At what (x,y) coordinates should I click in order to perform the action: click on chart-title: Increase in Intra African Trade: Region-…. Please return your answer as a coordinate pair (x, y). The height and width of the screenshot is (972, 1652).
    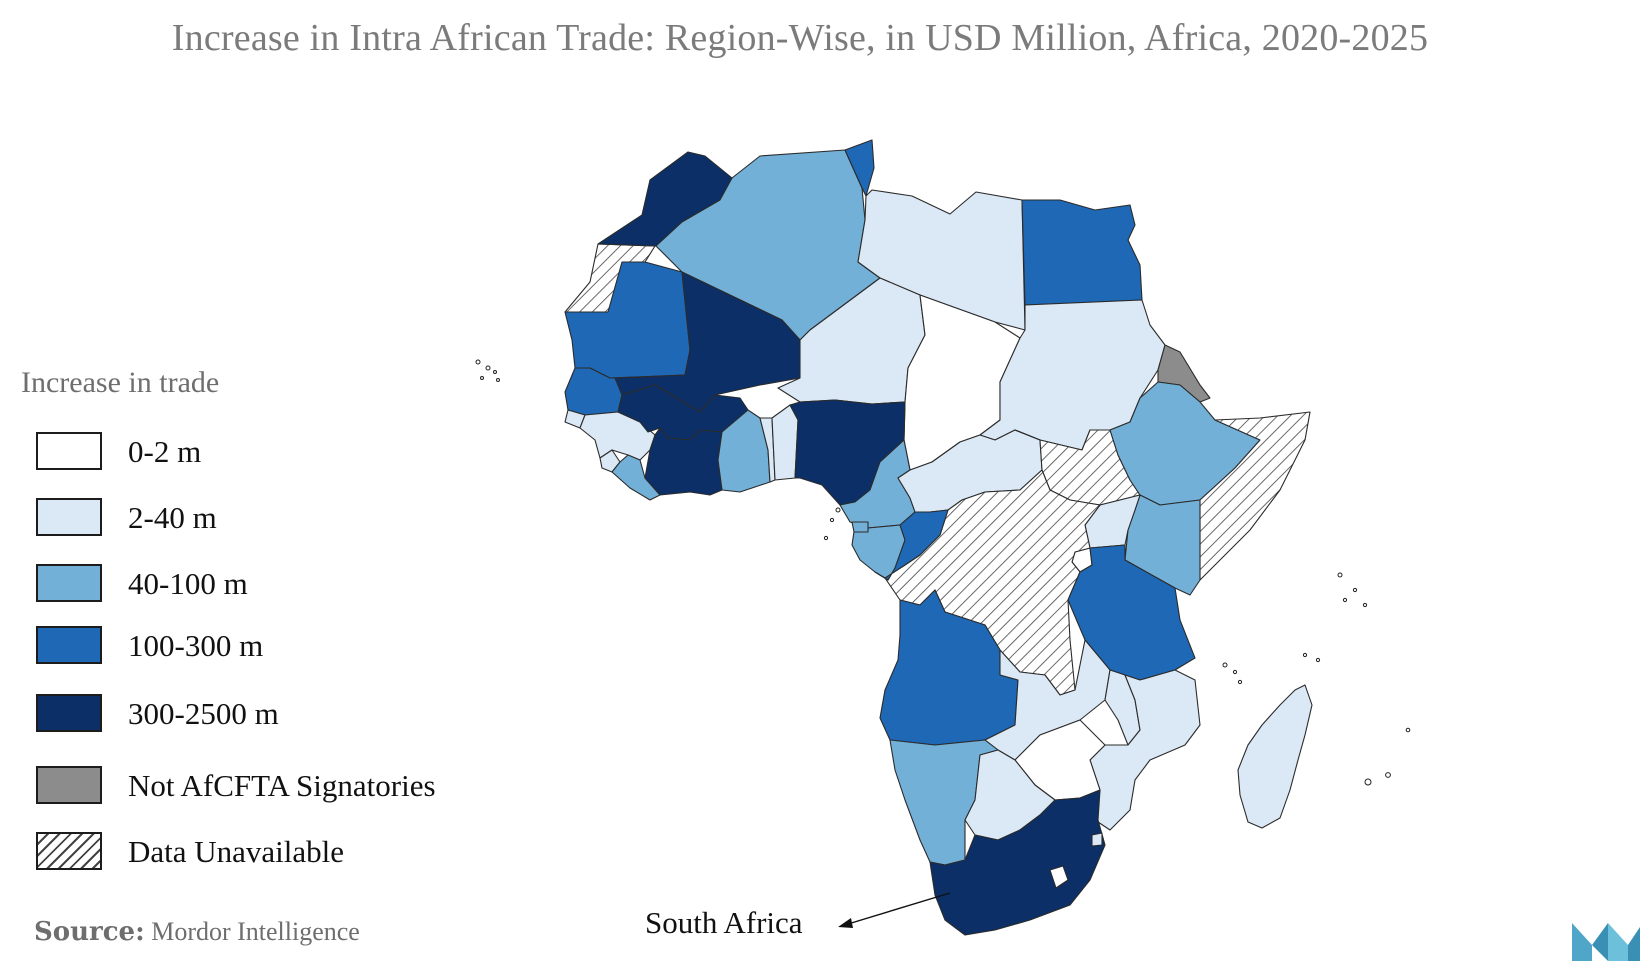
    Looking at the image, I should click on (800, 38).